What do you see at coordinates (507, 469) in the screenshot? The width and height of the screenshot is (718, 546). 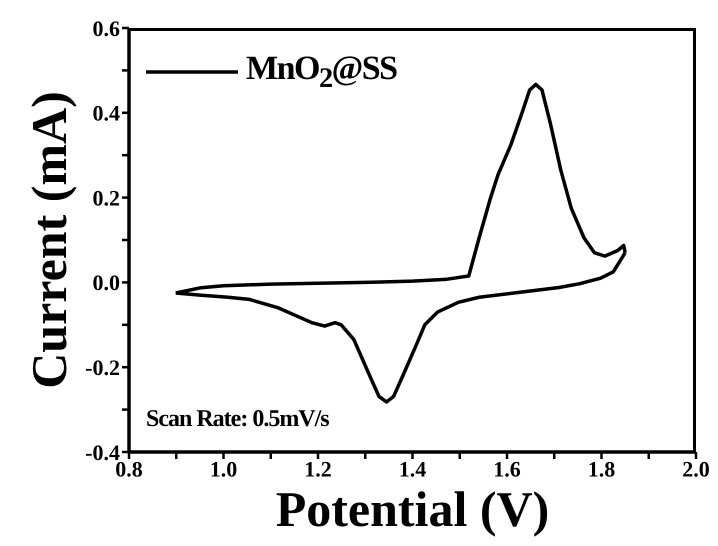 I see `x-tick-label: 1.6` at bounding box center [507, 469].